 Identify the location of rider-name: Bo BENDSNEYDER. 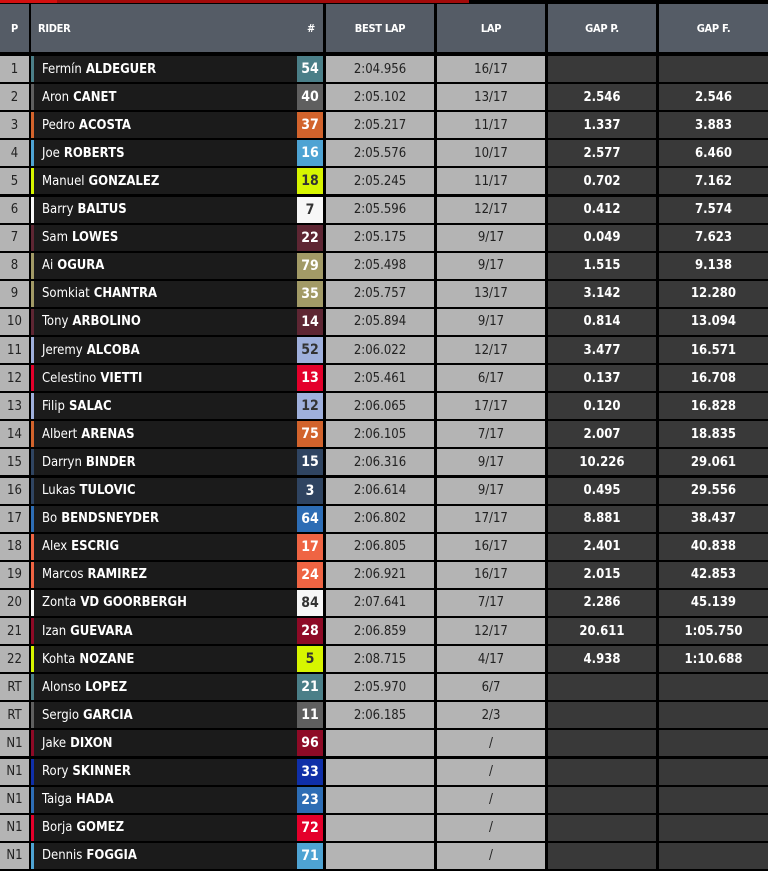
(164, 518).